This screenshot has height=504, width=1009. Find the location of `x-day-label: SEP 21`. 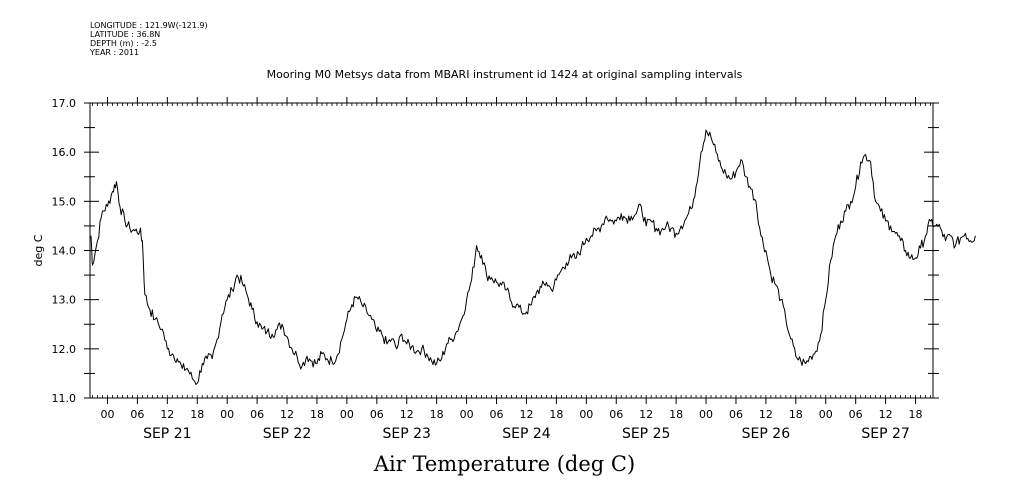

x-day-label: SEP 21 is located at coordinates (167, 434).